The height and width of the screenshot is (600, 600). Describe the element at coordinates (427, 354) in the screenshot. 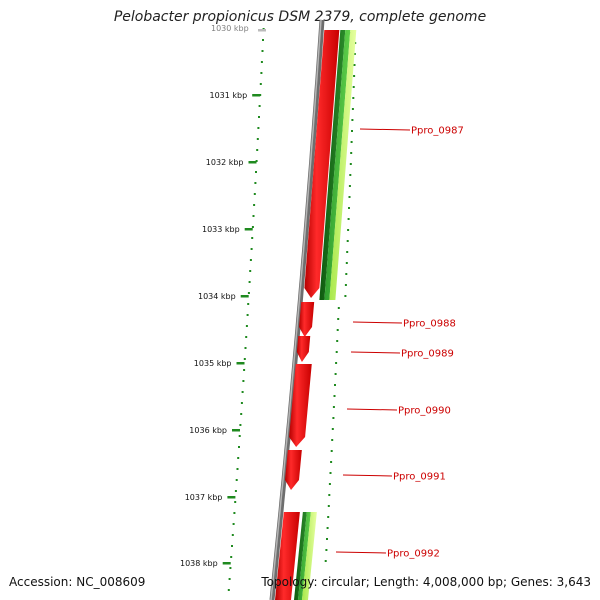

I see `gene-label: Ppro_0989` at that location.